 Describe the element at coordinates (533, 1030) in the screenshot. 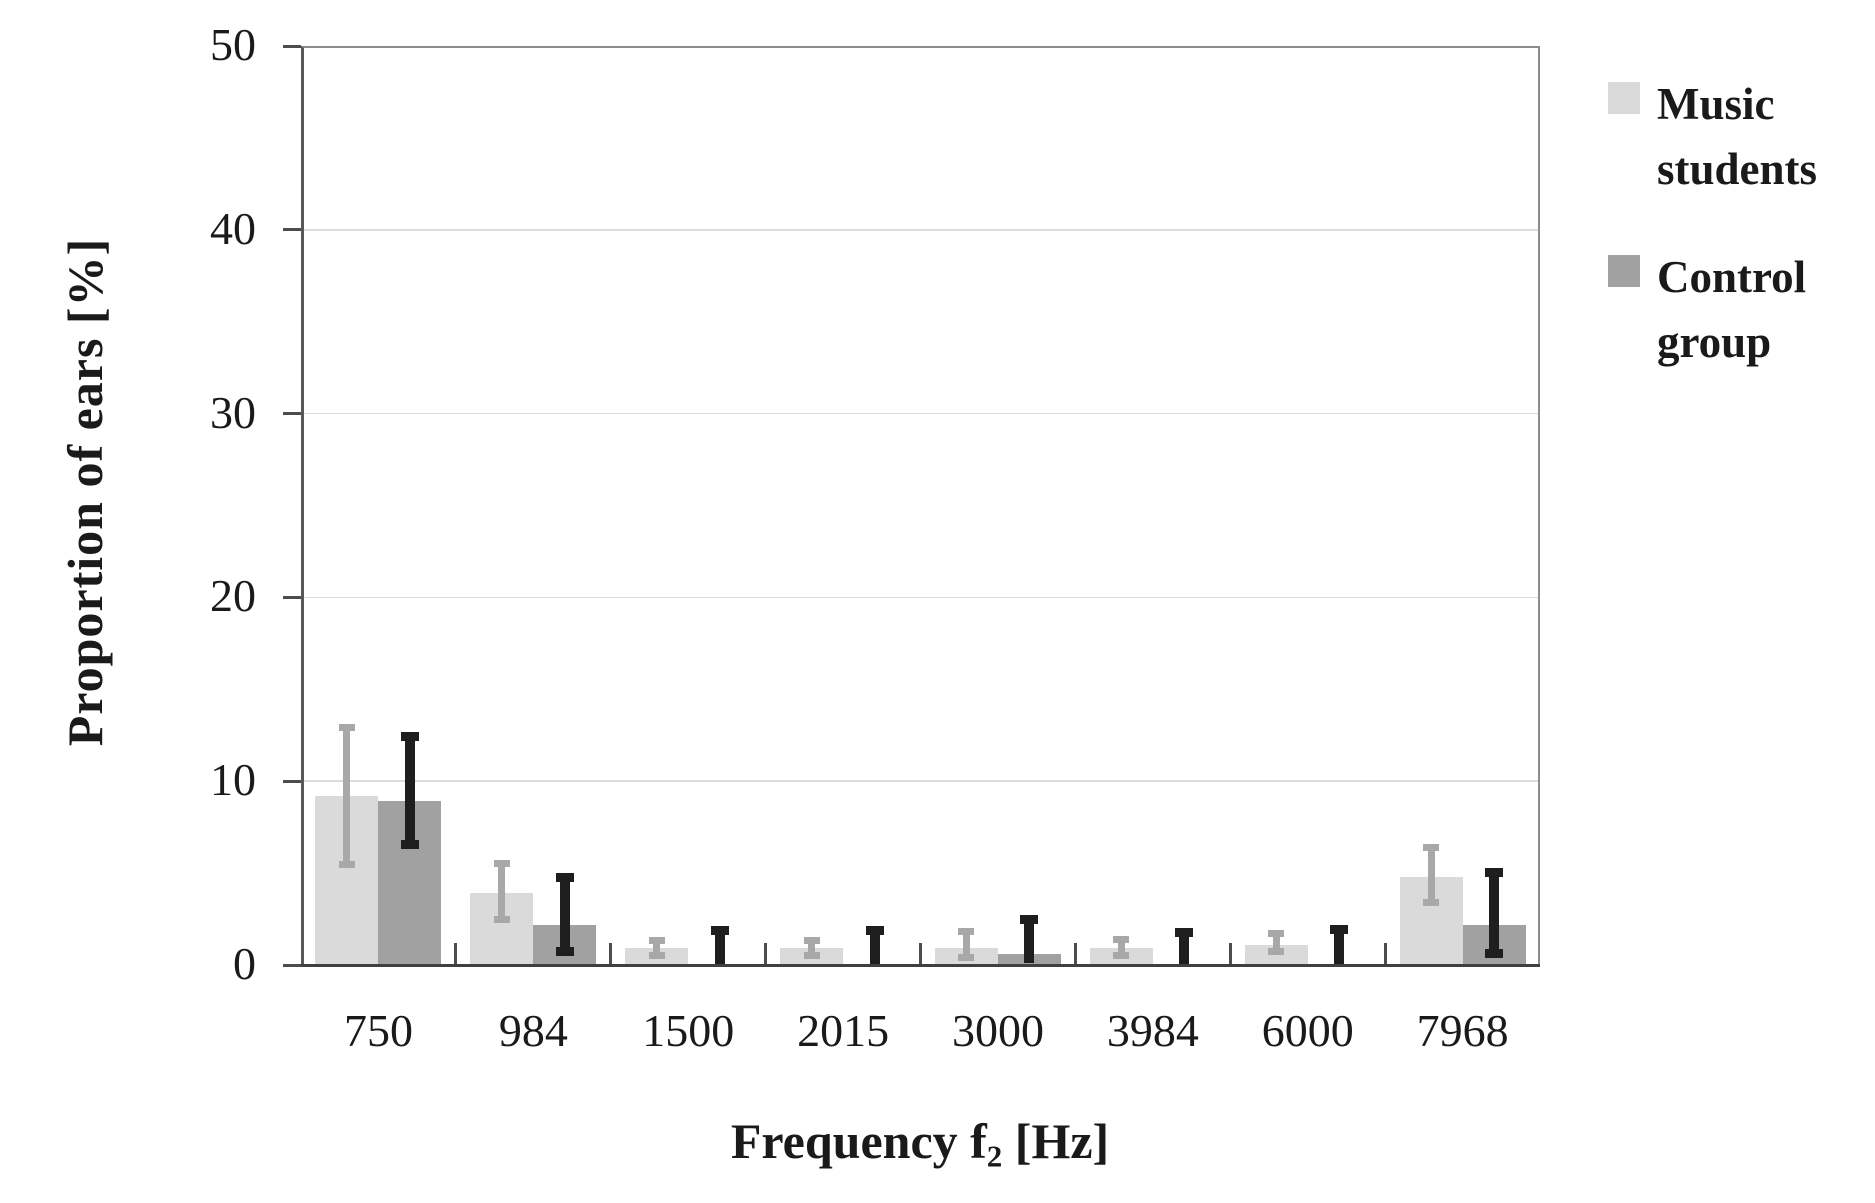

I see `x-tick-label-984: 984` at that location.